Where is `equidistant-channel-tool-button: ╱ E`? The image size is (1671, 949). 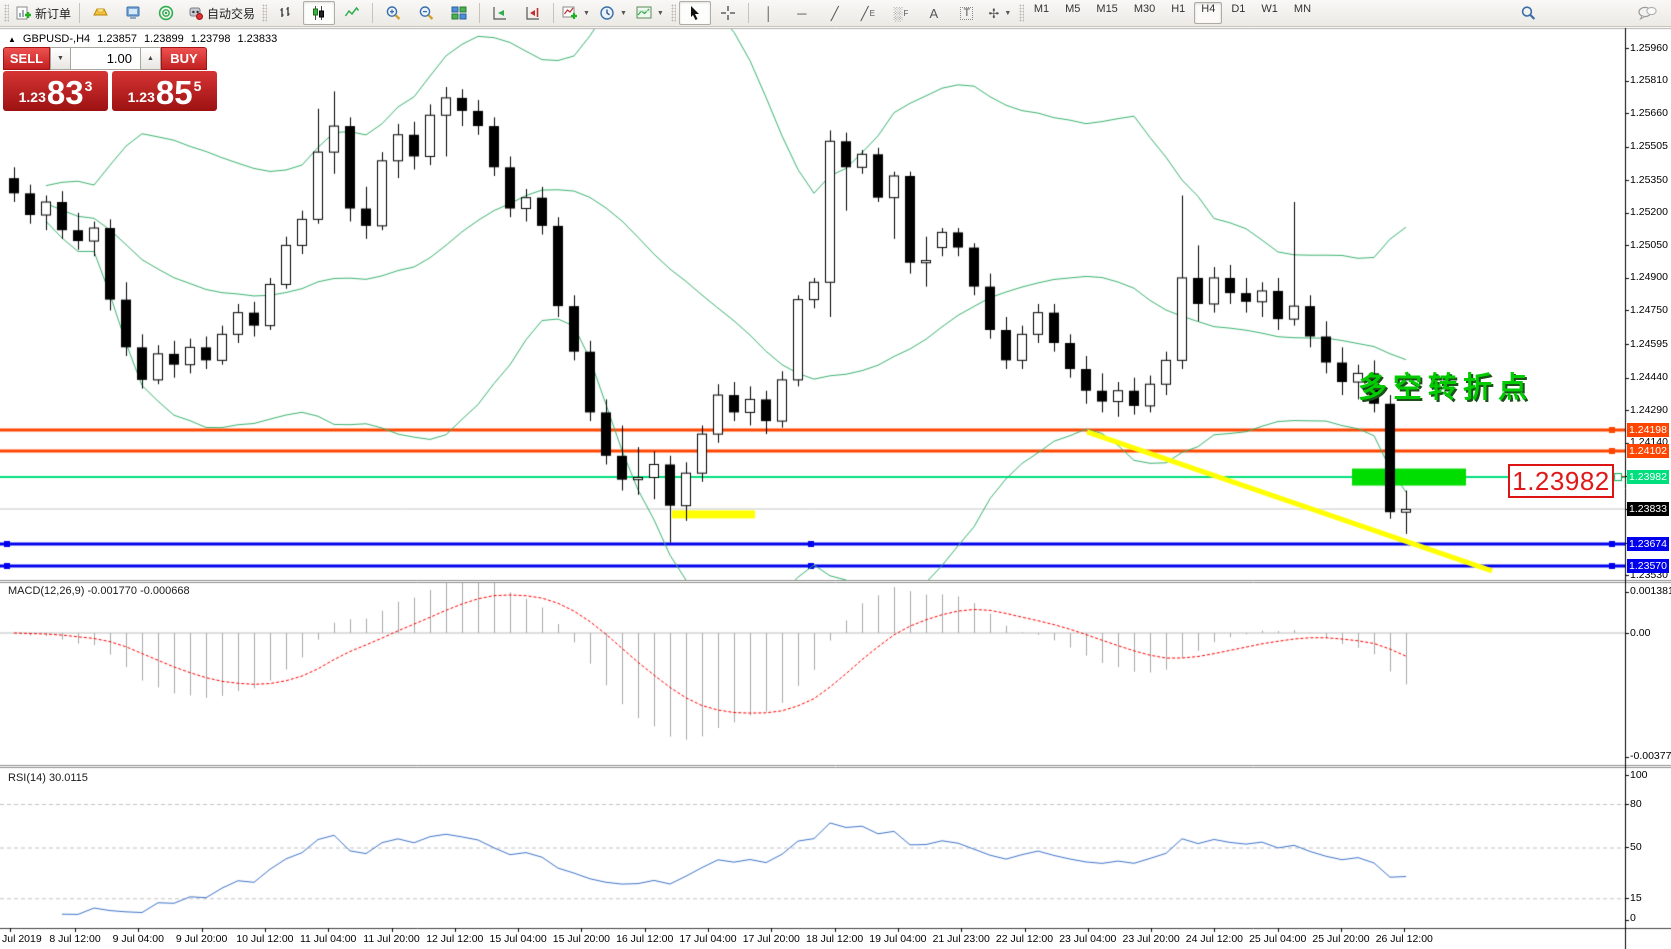 equidistant-channel-tool-button: ╱ E is located at coordinates (868, 13).